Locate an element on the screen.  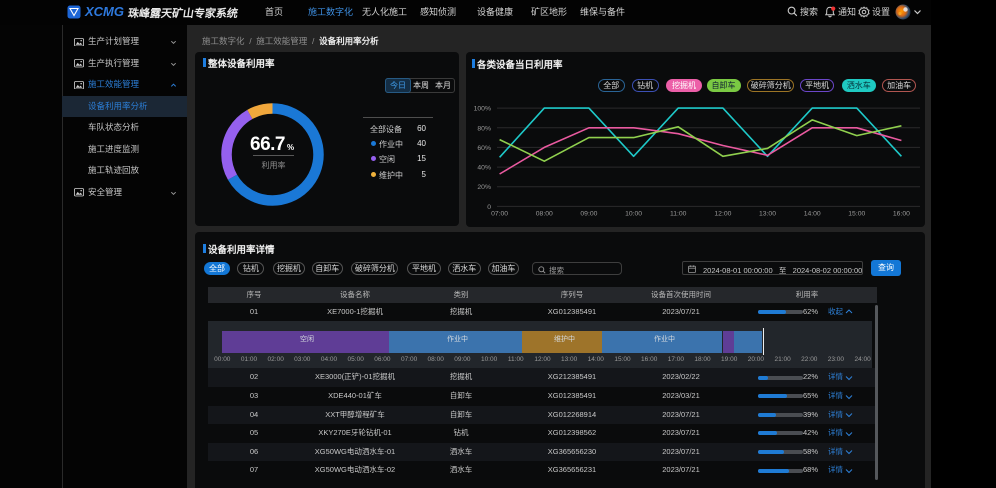
svg-text: 0 is located at coordinates (489, 207).